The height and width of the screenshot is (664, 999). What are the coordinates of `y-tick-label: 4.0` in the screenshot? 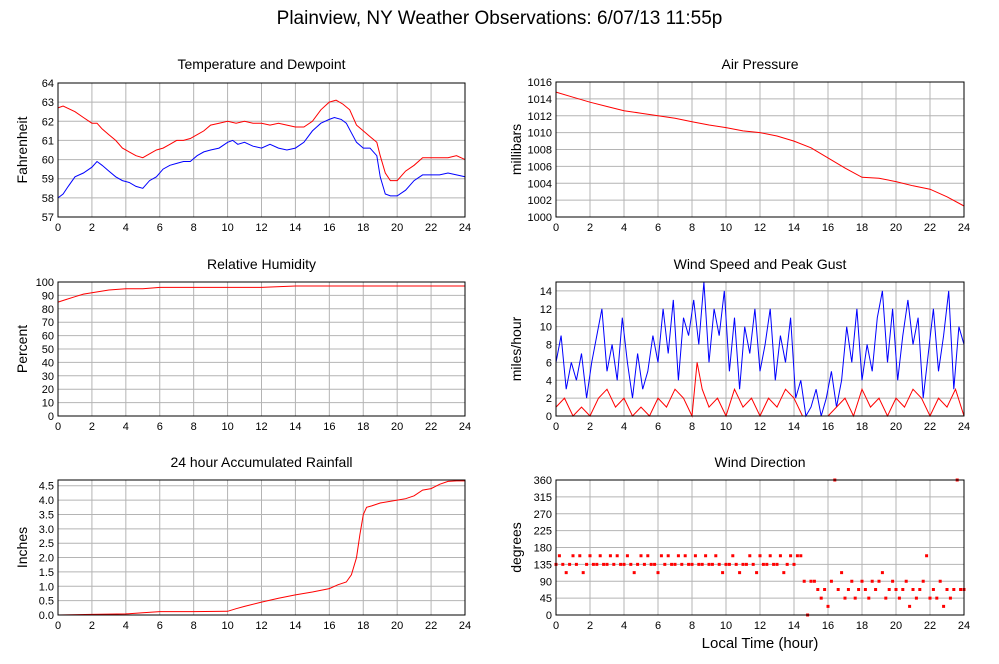 It's located at (46, 501).